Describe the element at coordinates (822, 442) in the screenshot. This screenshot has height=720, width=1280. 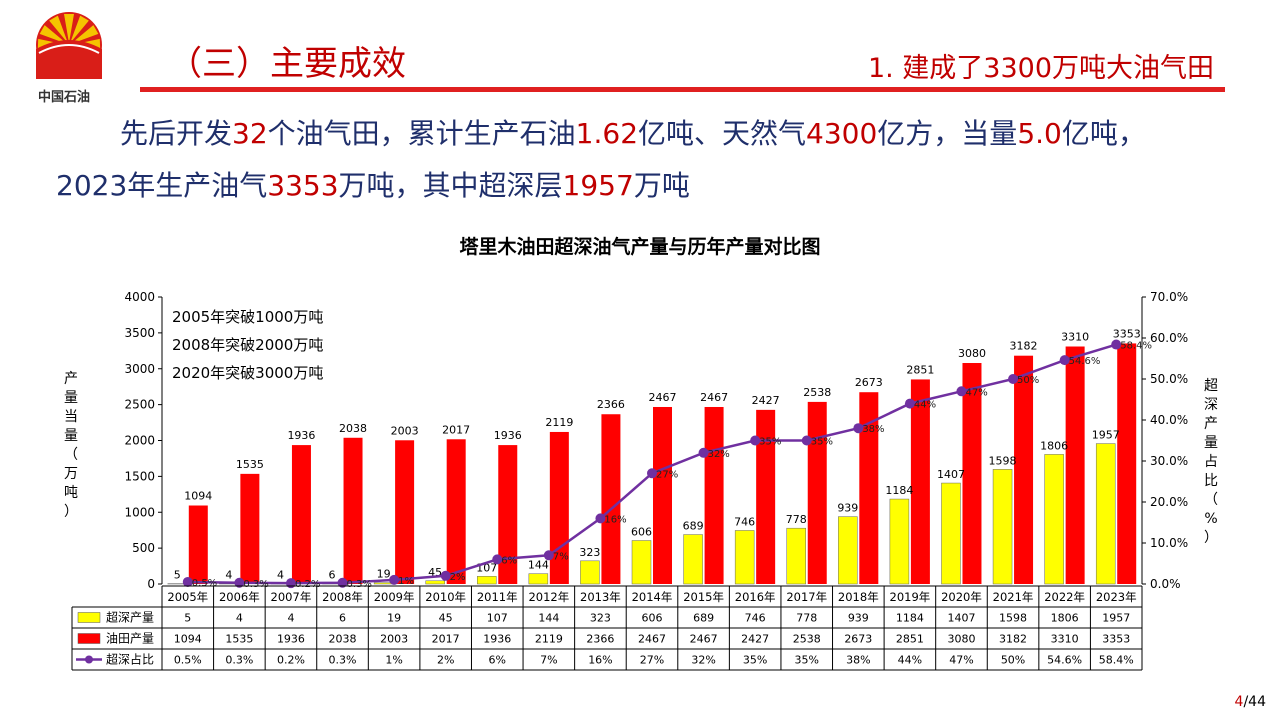
I see `ratio-label: 35%` at that location.